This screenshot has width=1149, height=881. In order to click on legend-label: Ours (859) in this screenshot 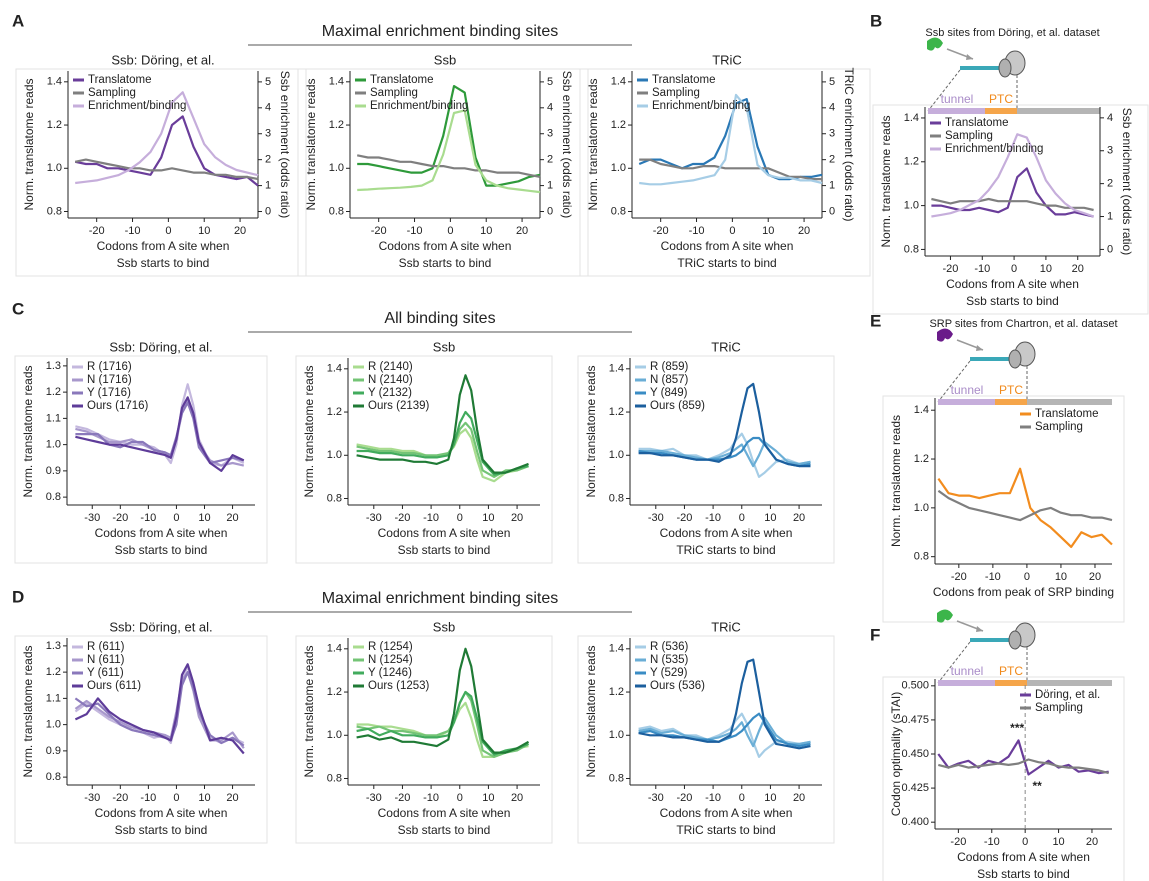, I will do `click(677, 406)`.